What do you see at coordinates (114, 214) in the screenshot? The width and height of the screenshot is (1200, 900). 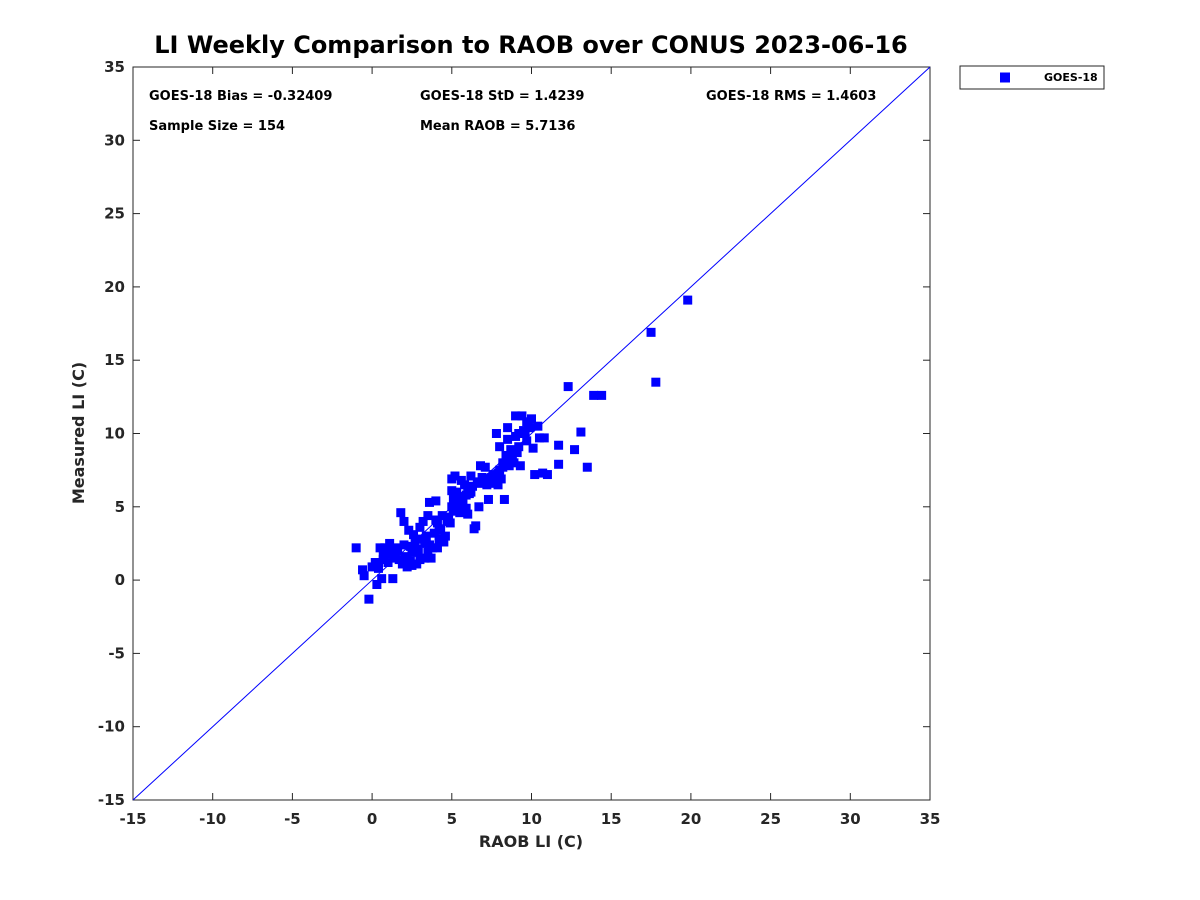 I see `y-tick-label: 25` at bounding box center [114, 214].